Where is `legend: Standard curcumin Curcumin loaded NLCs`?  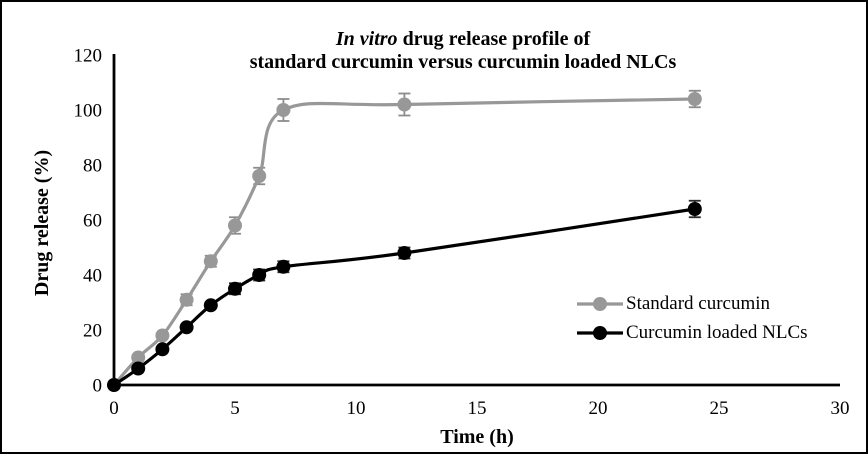 legend: Standard curcumin Curcumin loaded NLCs is located at coordinates (692, 318).